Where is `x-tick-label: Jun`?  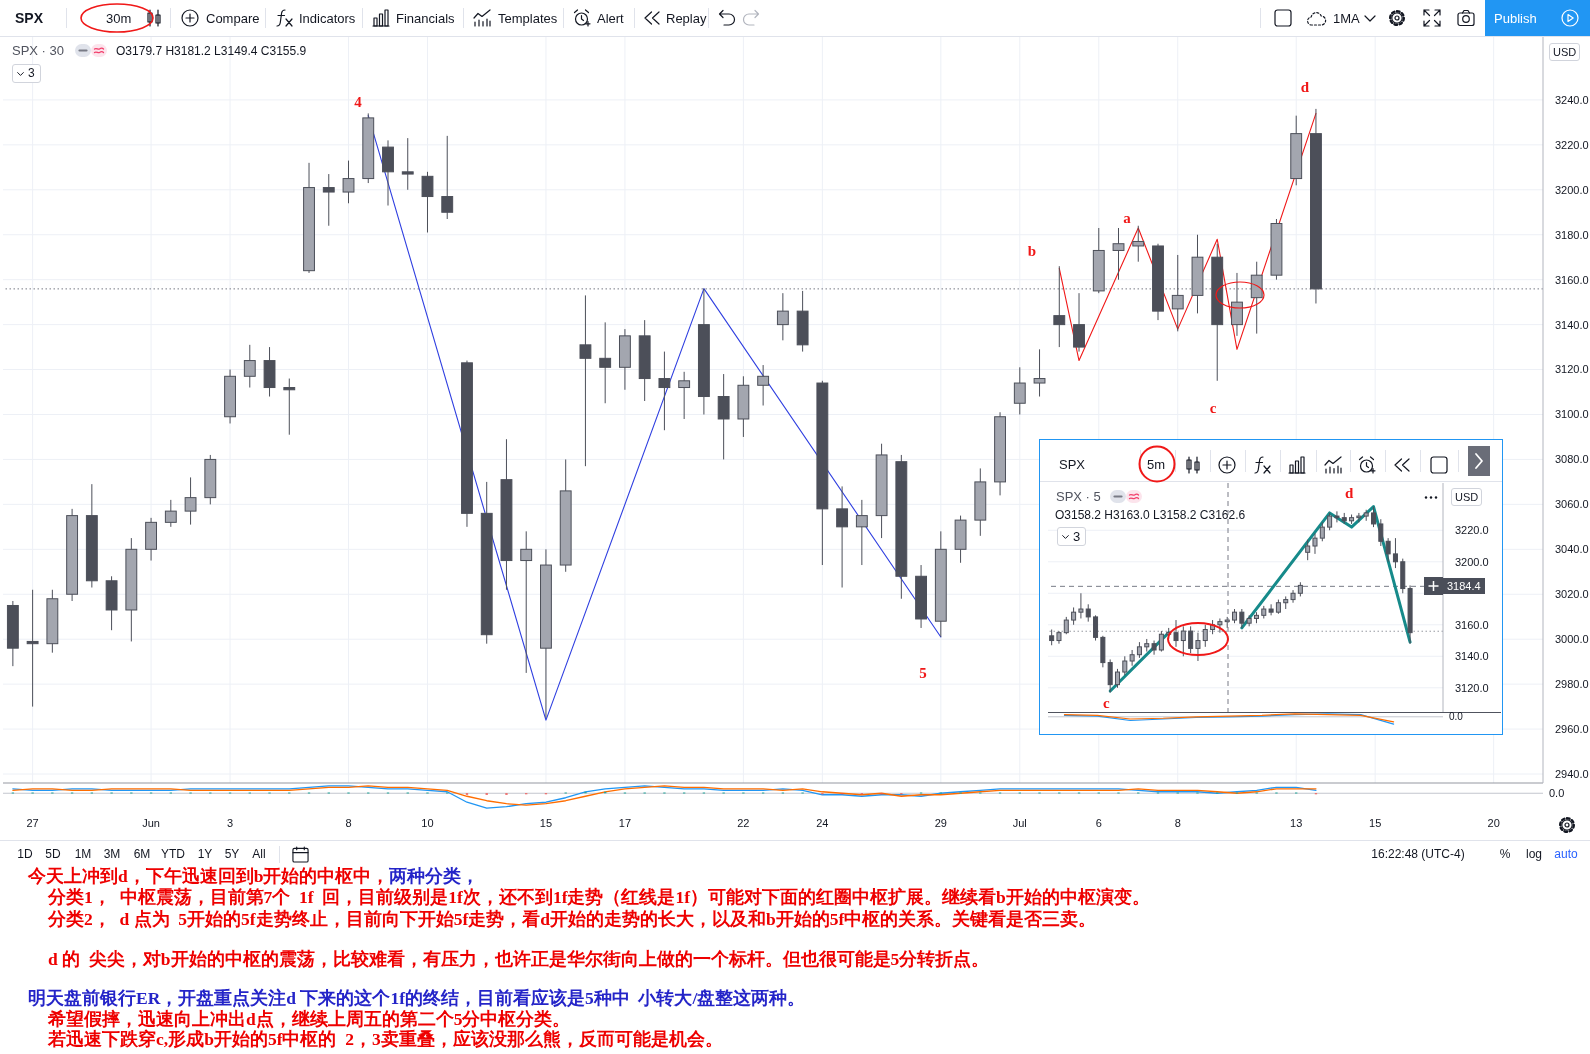
x-tick-label: Jun is located at coordinates (151, 822).